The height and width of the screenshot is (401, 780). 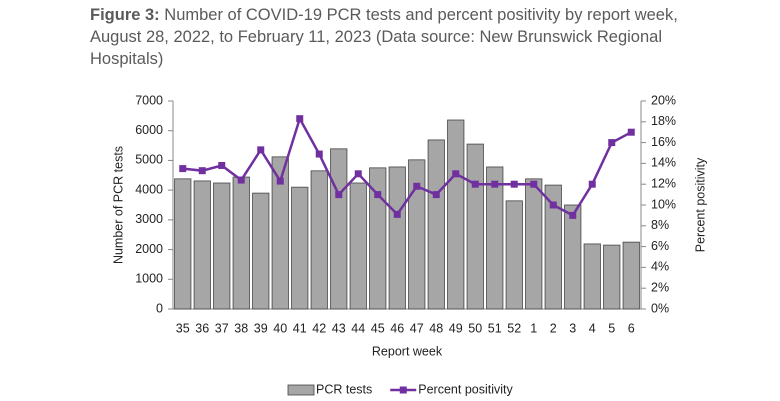 I want to click on legend-label: Percent positivity, so click(x=465, y=389).